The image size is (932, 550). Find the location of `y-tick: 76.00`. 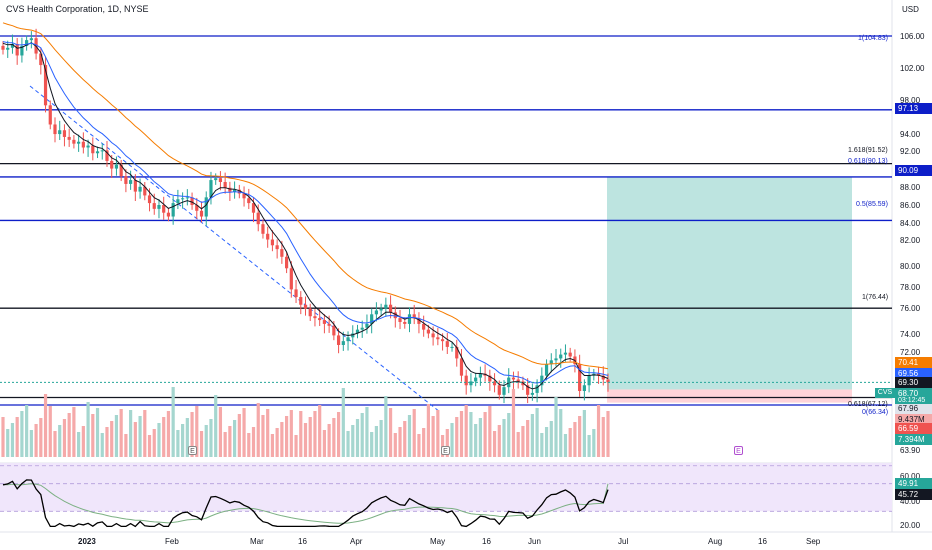

y-tick: 76.00 is located at coordinates (910, 308).